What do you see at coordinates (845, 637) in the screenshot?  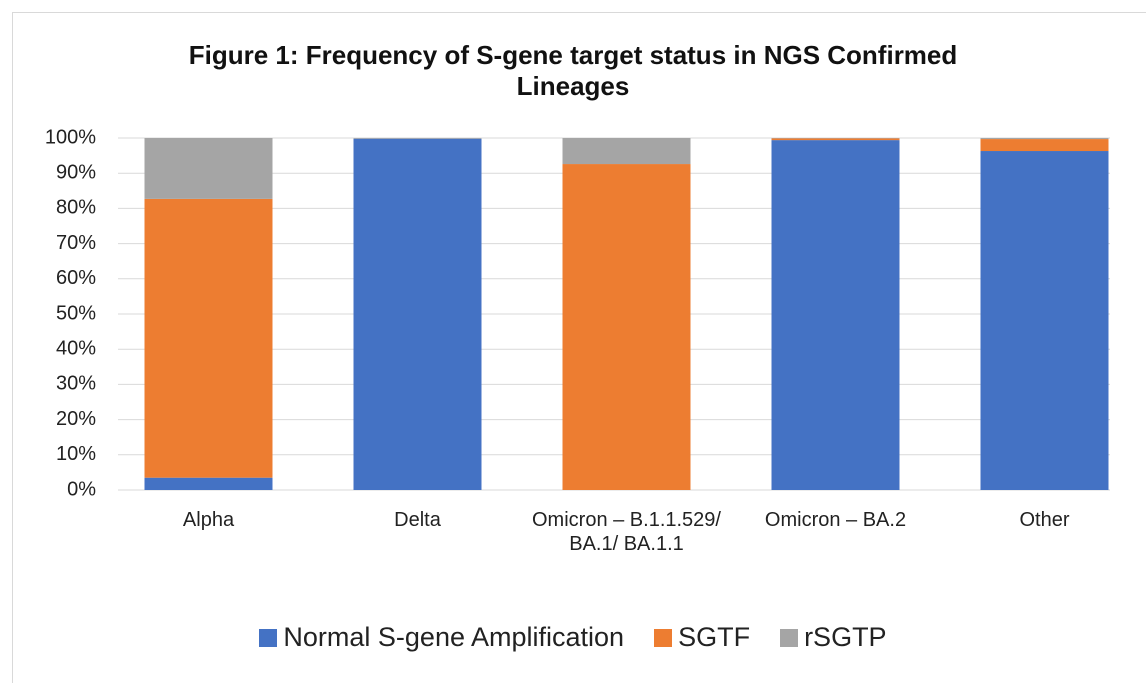 I see `legend-label: rSGTP` at bounding box center [845, 637].